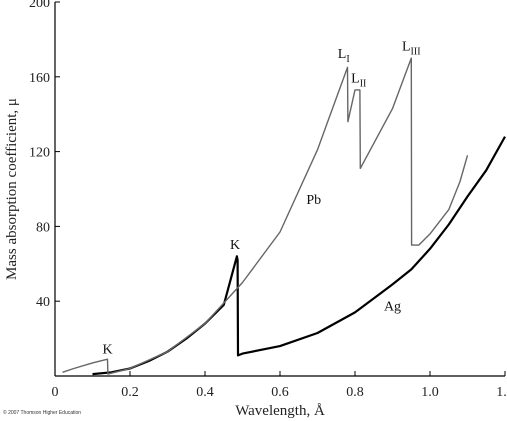 The height and width of the screenshot is (421, 507). I want to click on annotation-subscript: I, so click(347, 59).